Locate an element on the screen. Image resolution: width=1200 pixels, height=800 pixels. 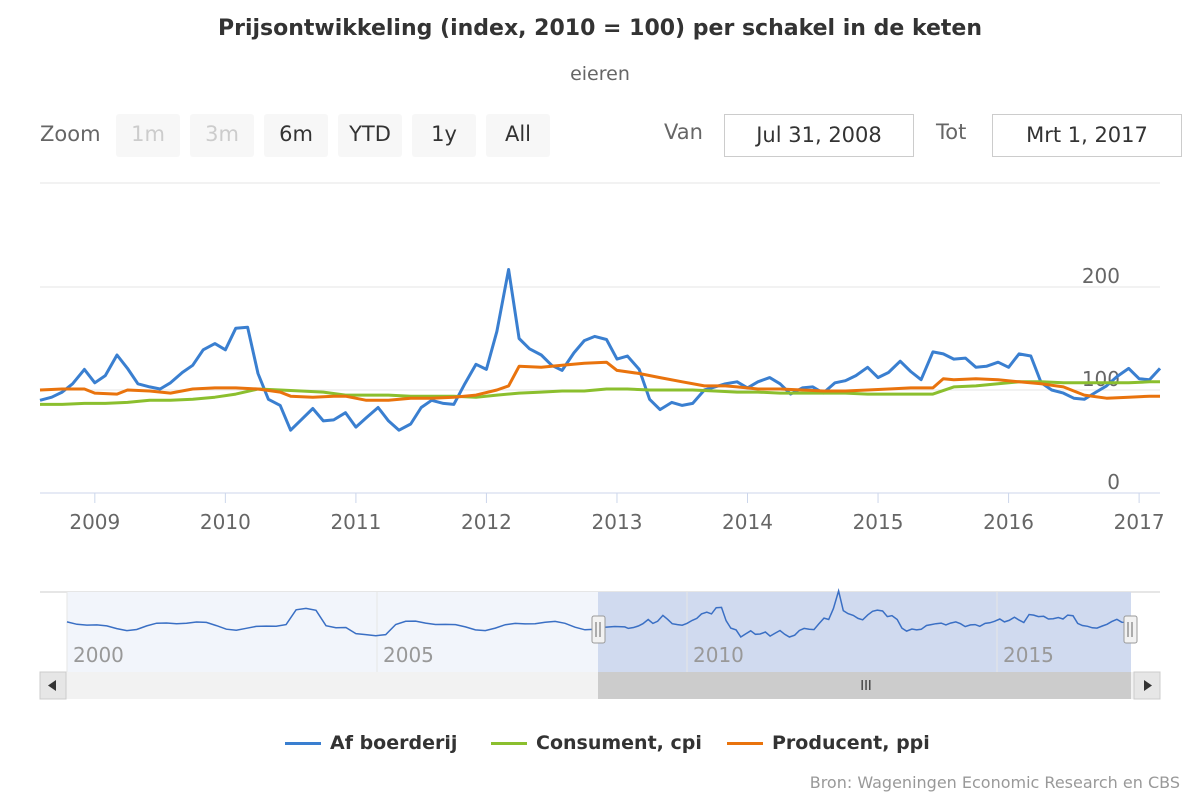
zoom-button-ytd: YTD is located at coordinates (370, 135).